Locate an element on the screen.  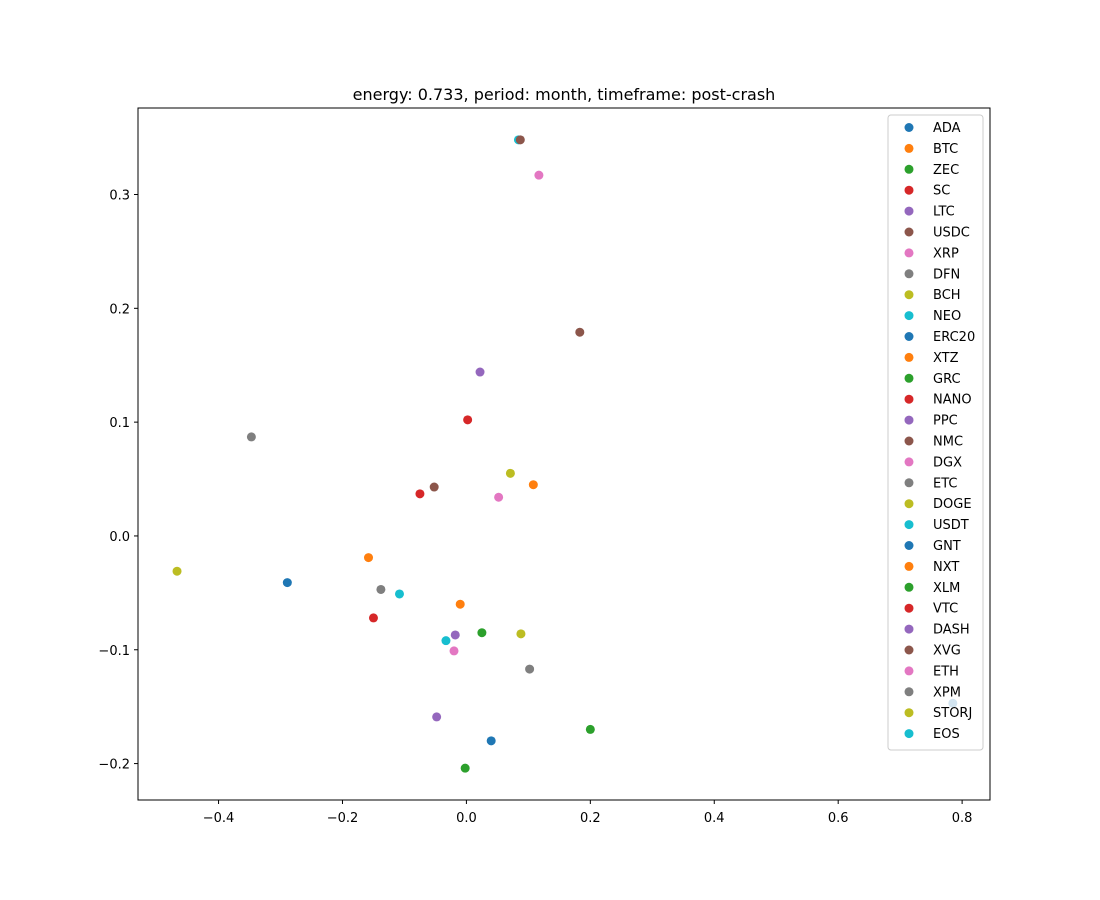
legend-marker-ppc is located at coordinates (909, 420).